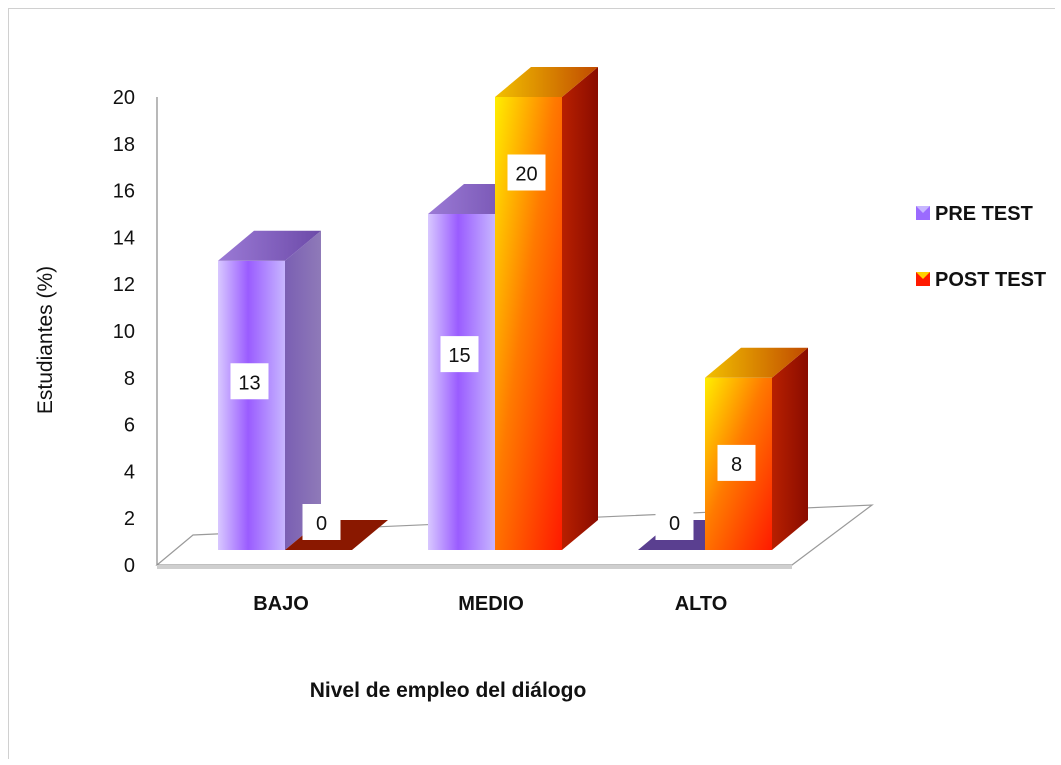 The width and height of the screenshot is (1061, 765). I want to click on data-label-text: 13, so click(249, 383).